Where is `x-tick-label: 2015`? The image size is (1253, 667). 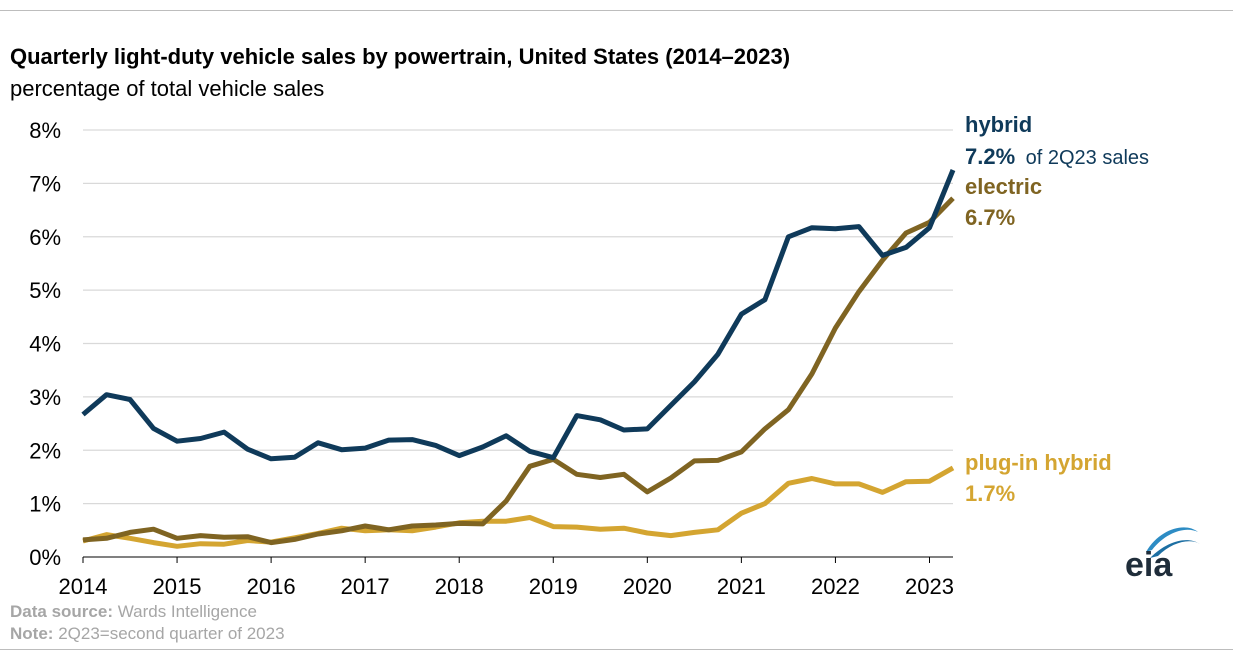
x-tick-label: 2015 is located at coordinates (177, 586).